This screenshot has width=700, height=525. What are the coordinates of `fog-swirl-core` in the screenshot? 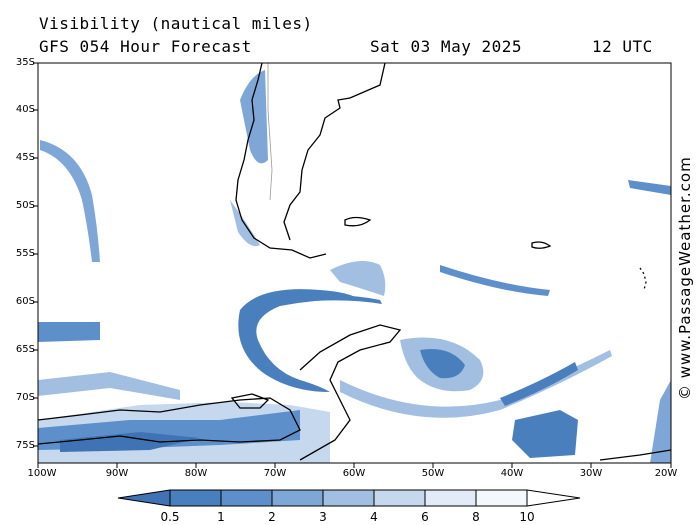 It's located at (442, 364).